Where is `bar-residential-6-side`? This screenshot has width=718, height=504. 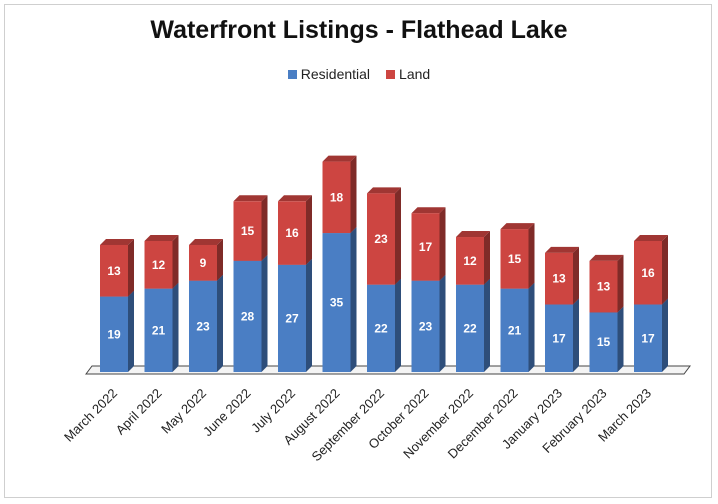
bar-residential-6-side is located at coordinates (398, 325).